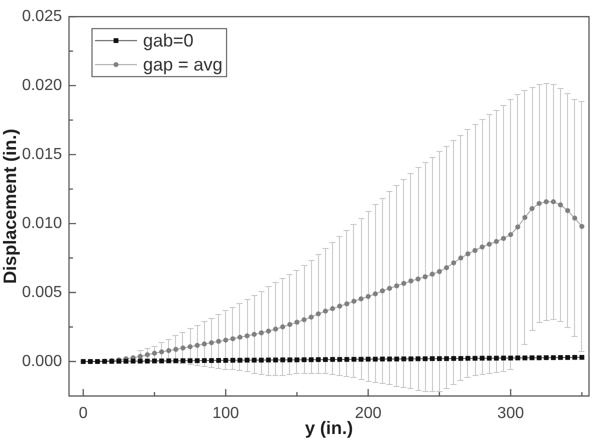  I want to click on x-tick-label: 300, so click(510, 413).